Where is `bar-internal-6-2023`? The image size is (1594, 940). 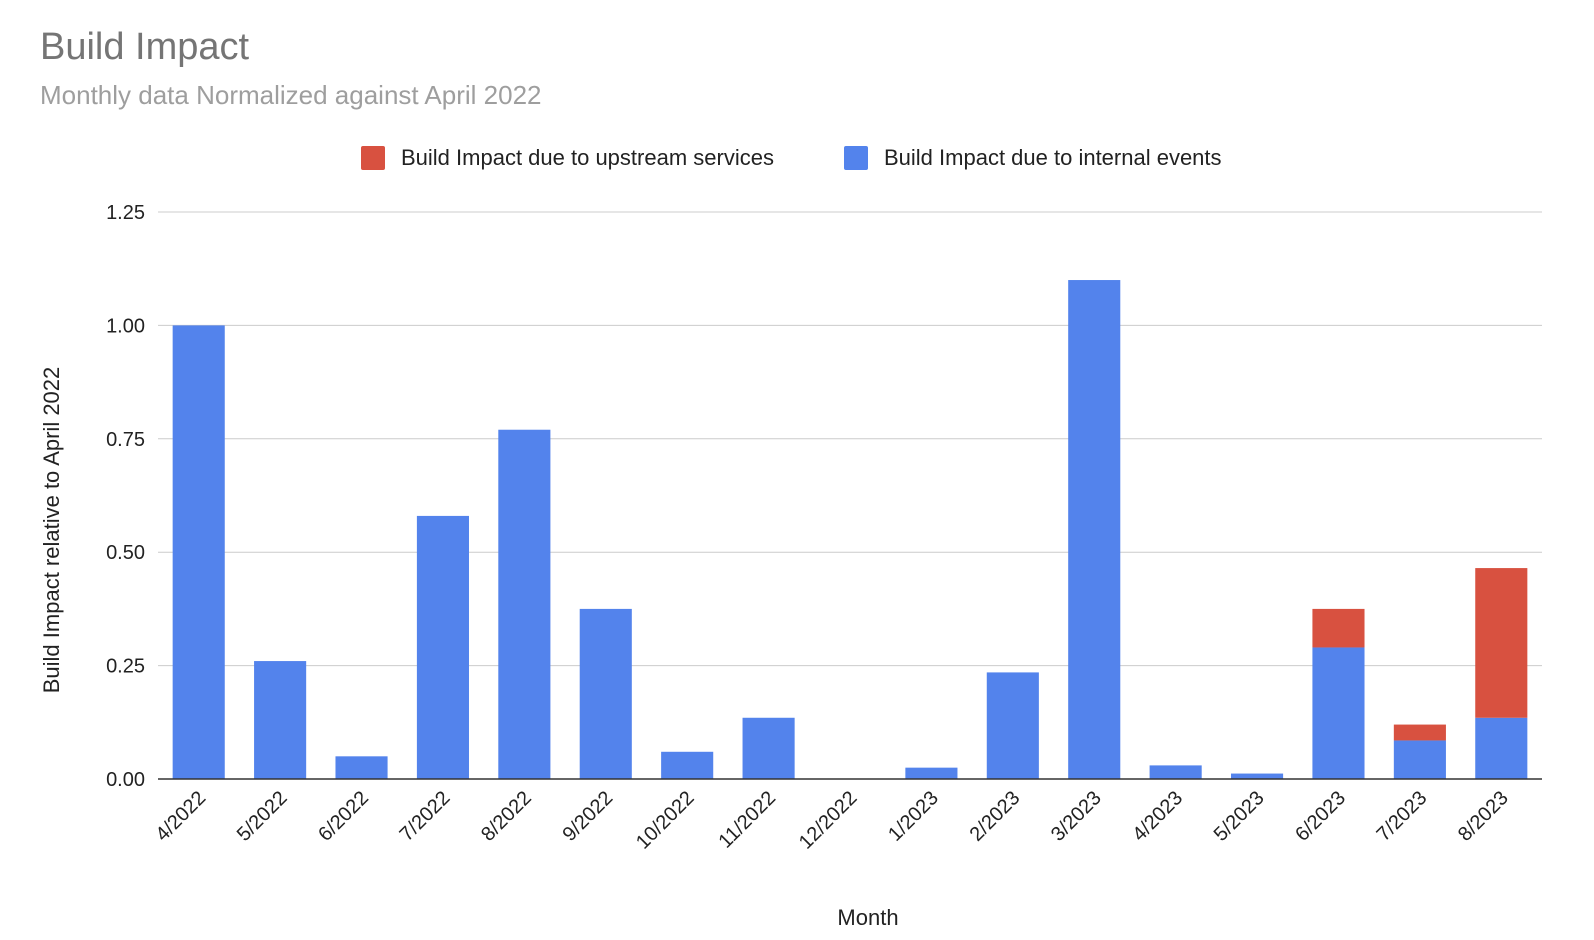
bar-internal-6-2023 is located at coordinates (1338, 713).